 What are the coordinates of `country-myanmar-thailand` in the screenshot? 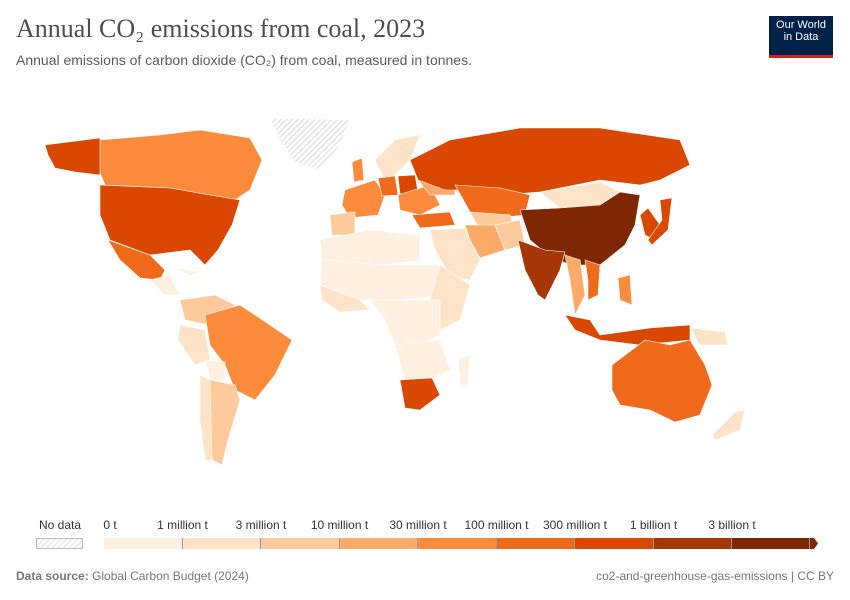 It's located at (575, 285).